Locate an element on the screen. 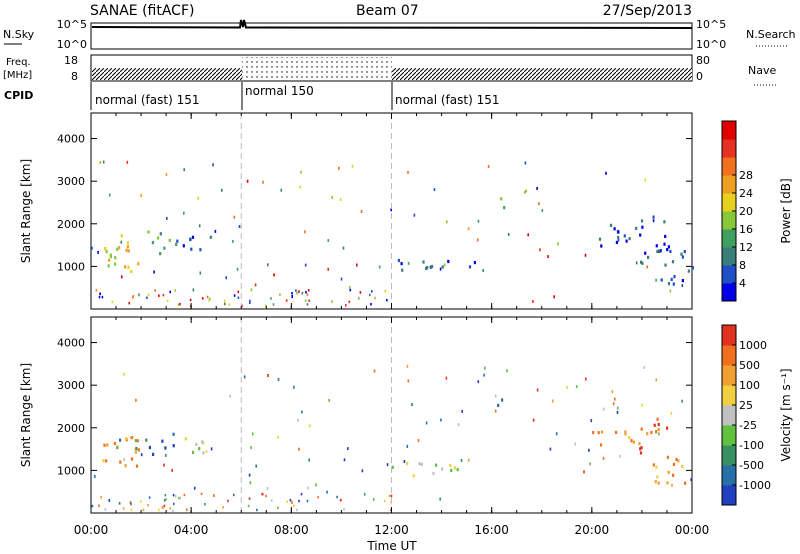 The height and width of the screenshot is (554, 800). x-tick-label: 08:00 is located at coordinates (291, 530).